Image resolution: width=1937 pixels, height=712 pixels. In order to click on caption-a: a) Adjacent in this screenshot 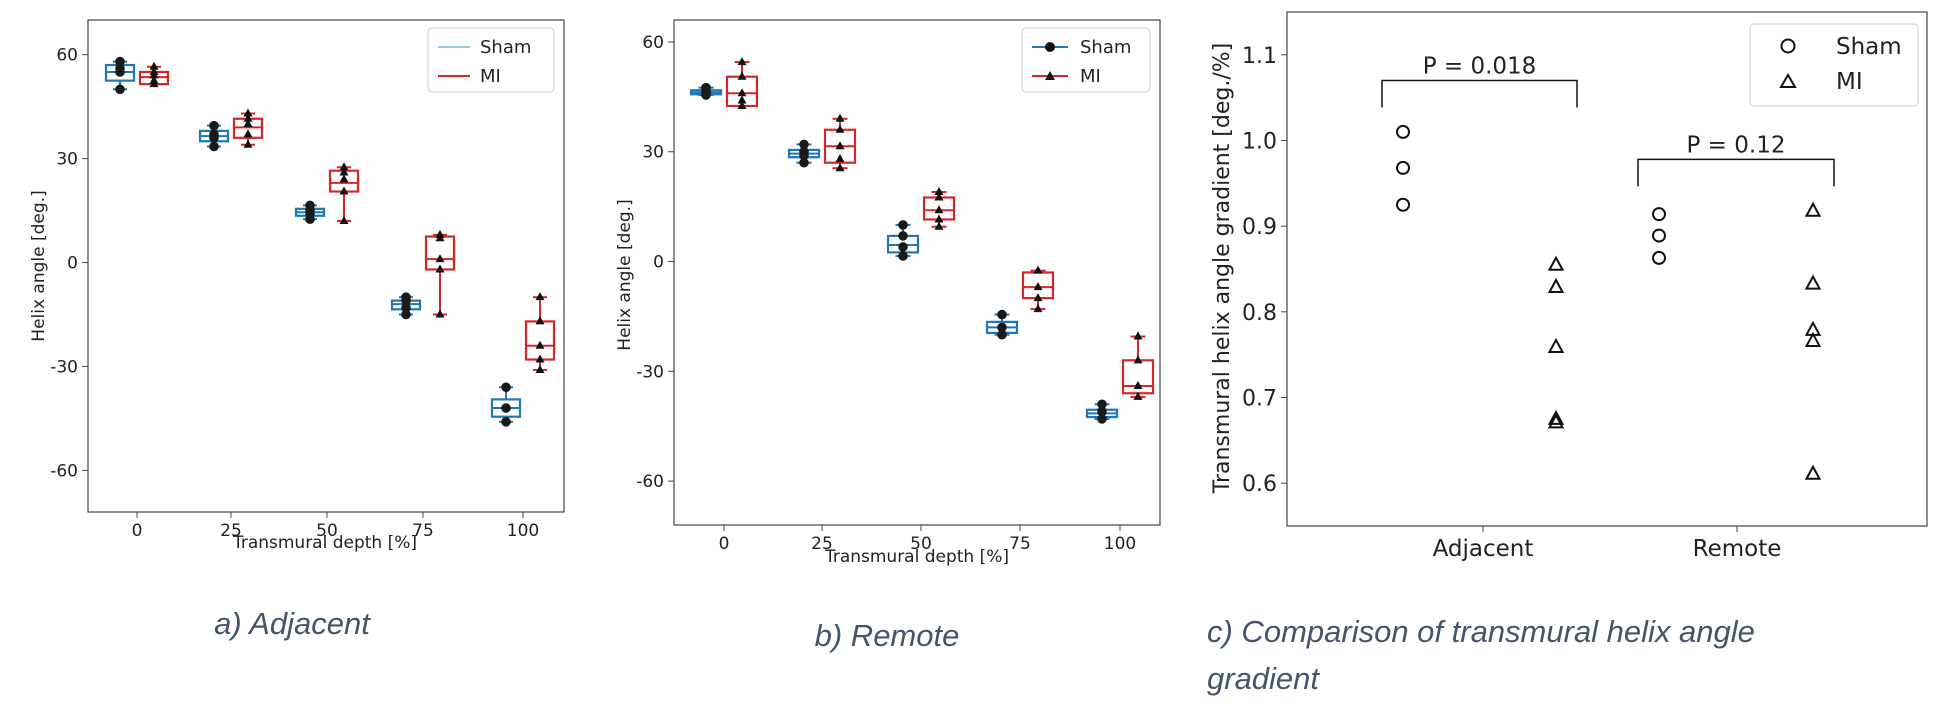, I will do `click(292, 623)`.